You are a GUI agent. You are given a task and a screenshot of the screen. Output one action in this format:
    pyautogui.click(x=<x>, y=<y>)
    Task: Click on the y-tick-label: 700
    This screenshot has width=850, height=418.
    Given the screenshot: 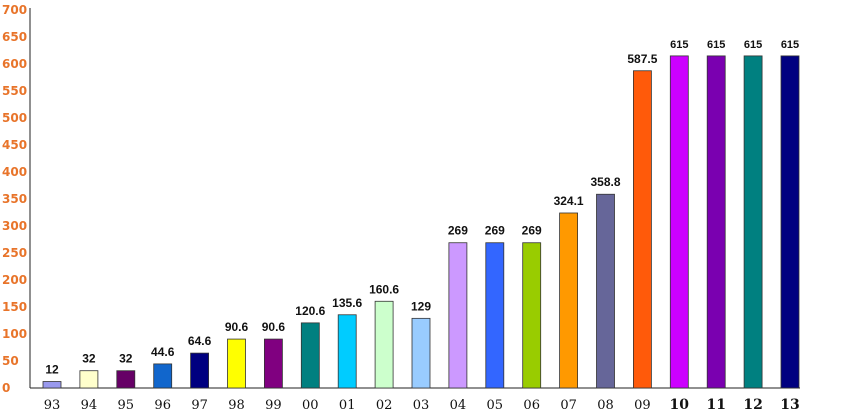 What is the action you would take?
    pyautogui.click(x=14, y=10)
    